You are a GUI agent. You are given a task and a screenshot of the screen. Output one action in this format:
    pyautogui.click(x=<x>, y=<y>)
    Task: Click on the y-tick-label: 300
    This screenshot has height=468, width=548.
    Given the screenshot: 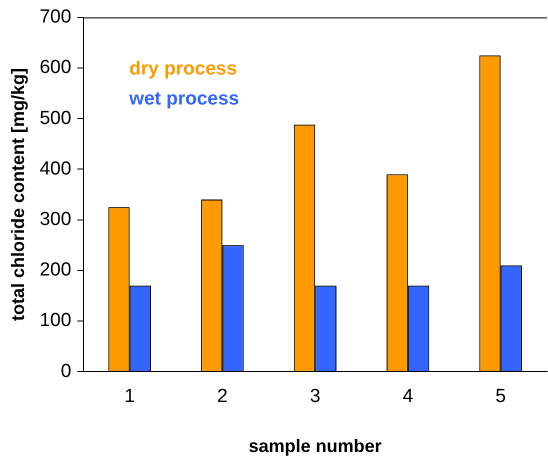 What is the action you would take?
    pyautogui.click(x=56, y=219)
    